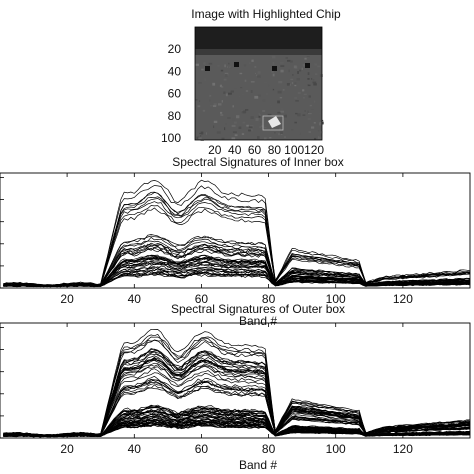  I want to click on image-title: Image with Highlighted Chip, so click(266, 14).